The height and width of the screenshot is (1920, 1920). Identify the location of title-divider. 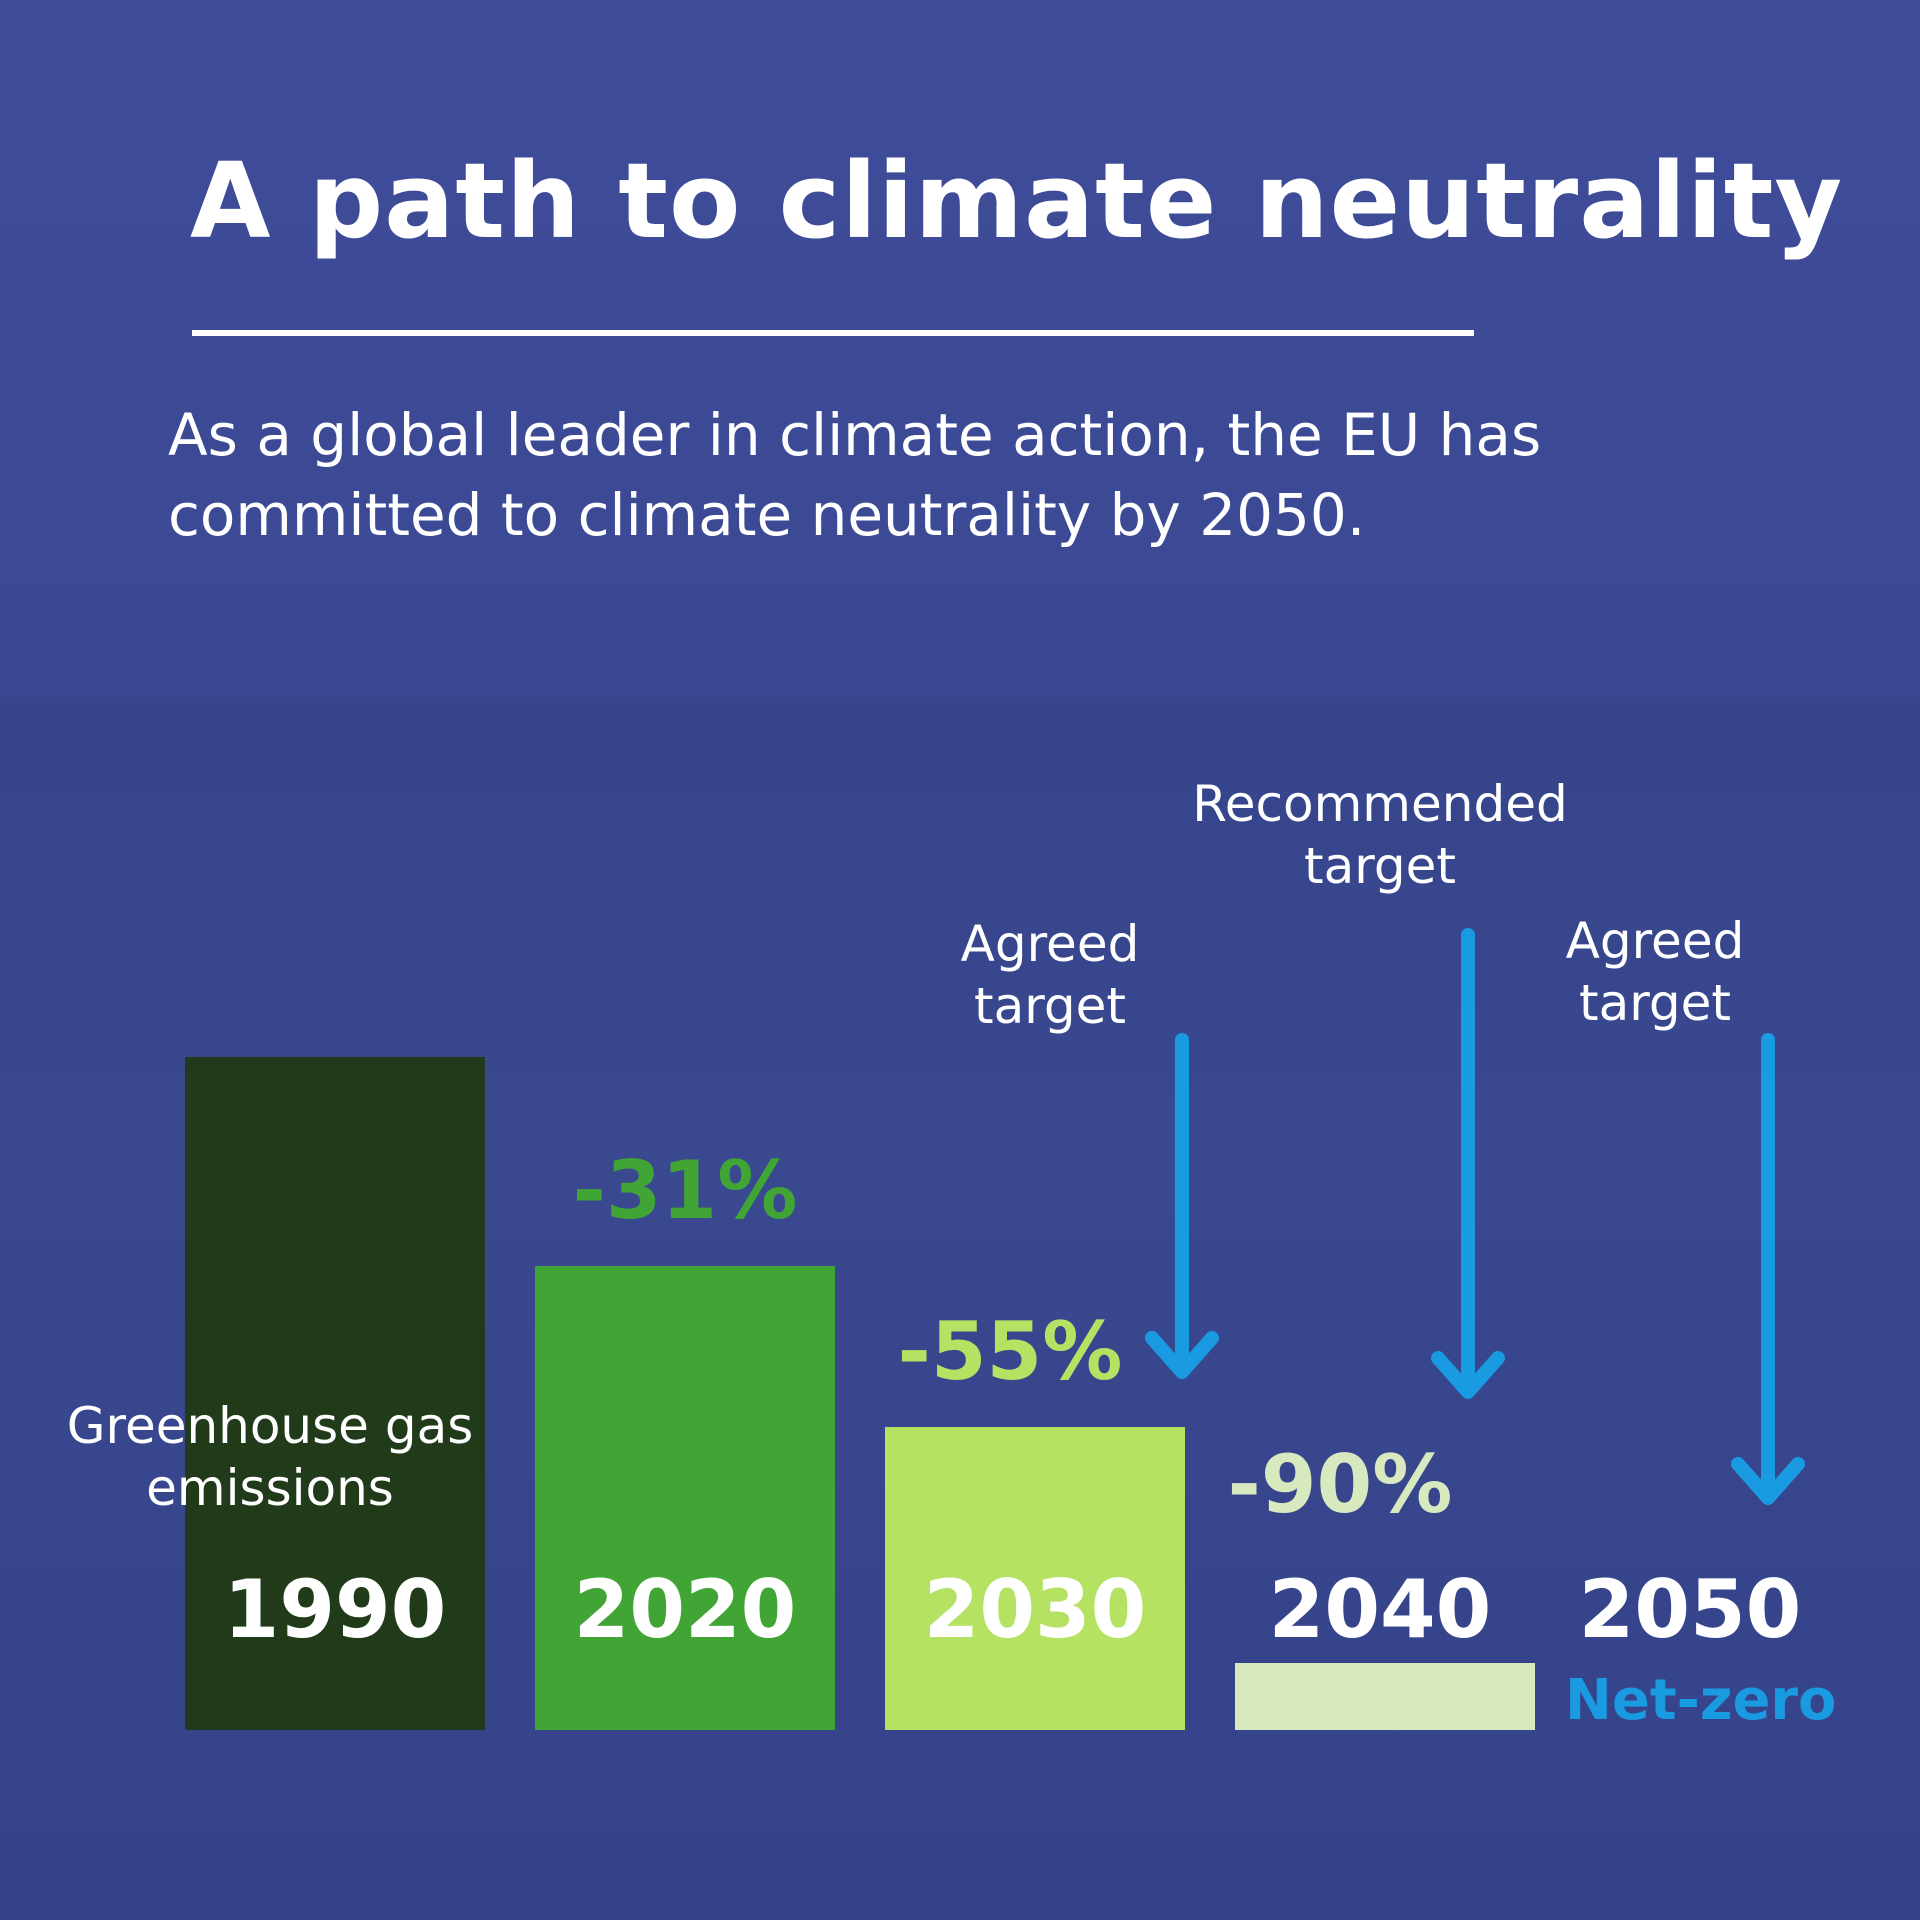
(833, 333).